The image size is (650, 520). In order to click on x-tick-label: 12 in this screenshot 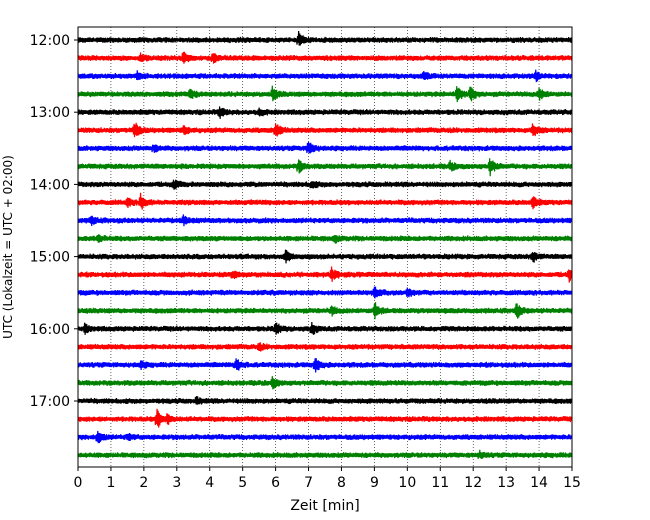, I will do `click(473, 483)`.